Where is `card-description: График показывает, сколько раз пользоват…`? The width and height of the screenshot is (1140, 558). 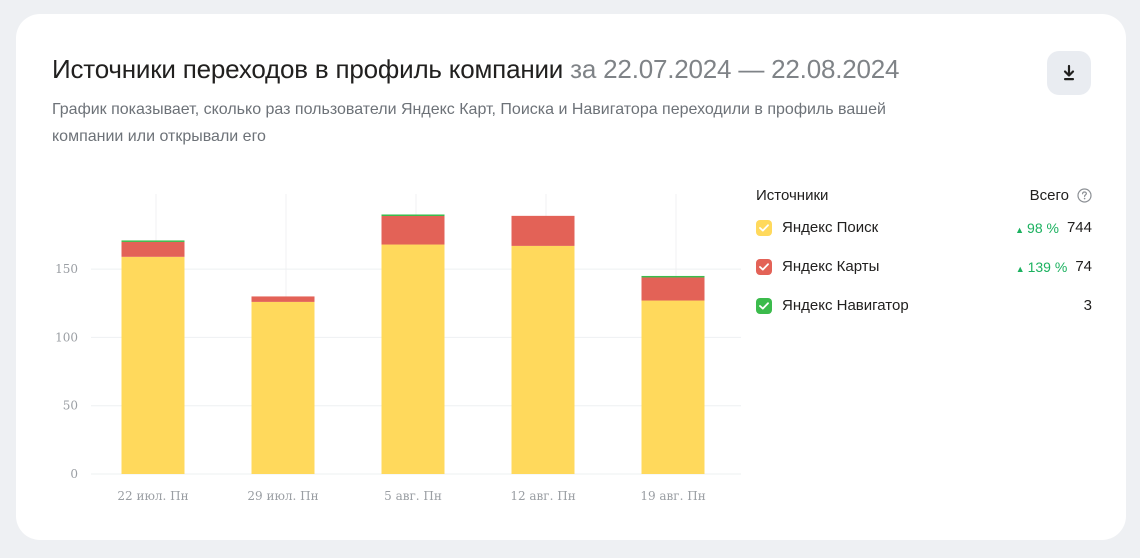 card-description: График показывает, сколько раз пользоват… is located at coordinates (469, 123).